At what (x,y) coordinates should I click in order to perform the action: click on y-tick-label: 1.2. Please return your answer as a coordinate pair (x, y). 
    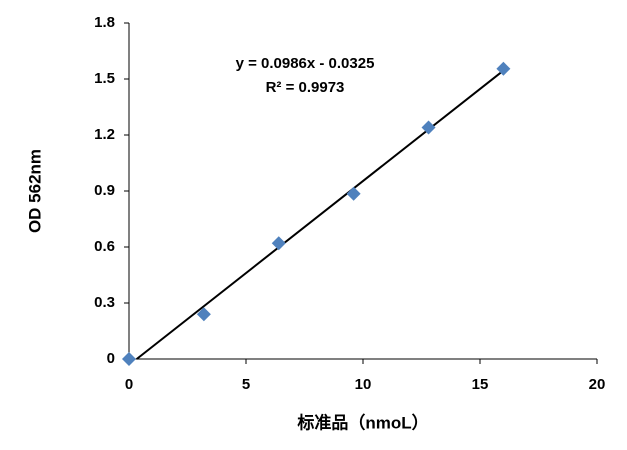
    Looking at the image, I should click on (104, 134).